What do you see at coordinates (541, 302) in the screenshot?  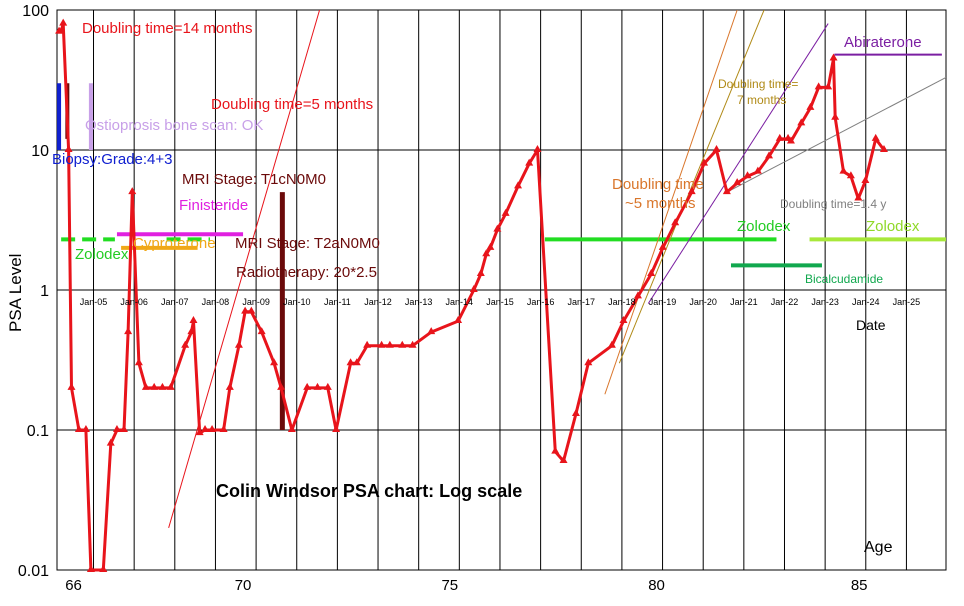 I see `date-tick-label: Jan-16` at bounding box center [541, 302].